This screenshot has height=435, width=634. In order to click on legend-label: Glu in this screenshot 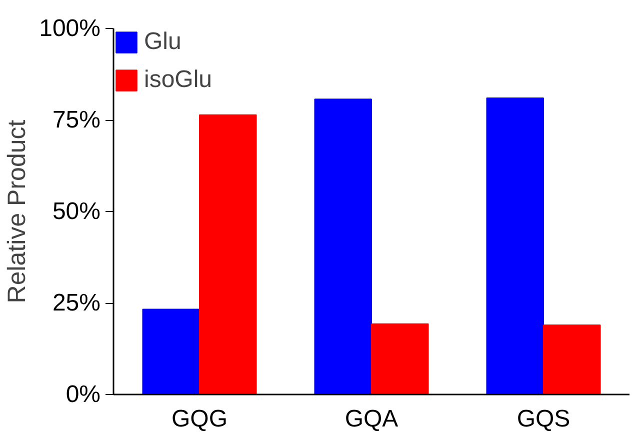, I will do `click(163, 42)`.